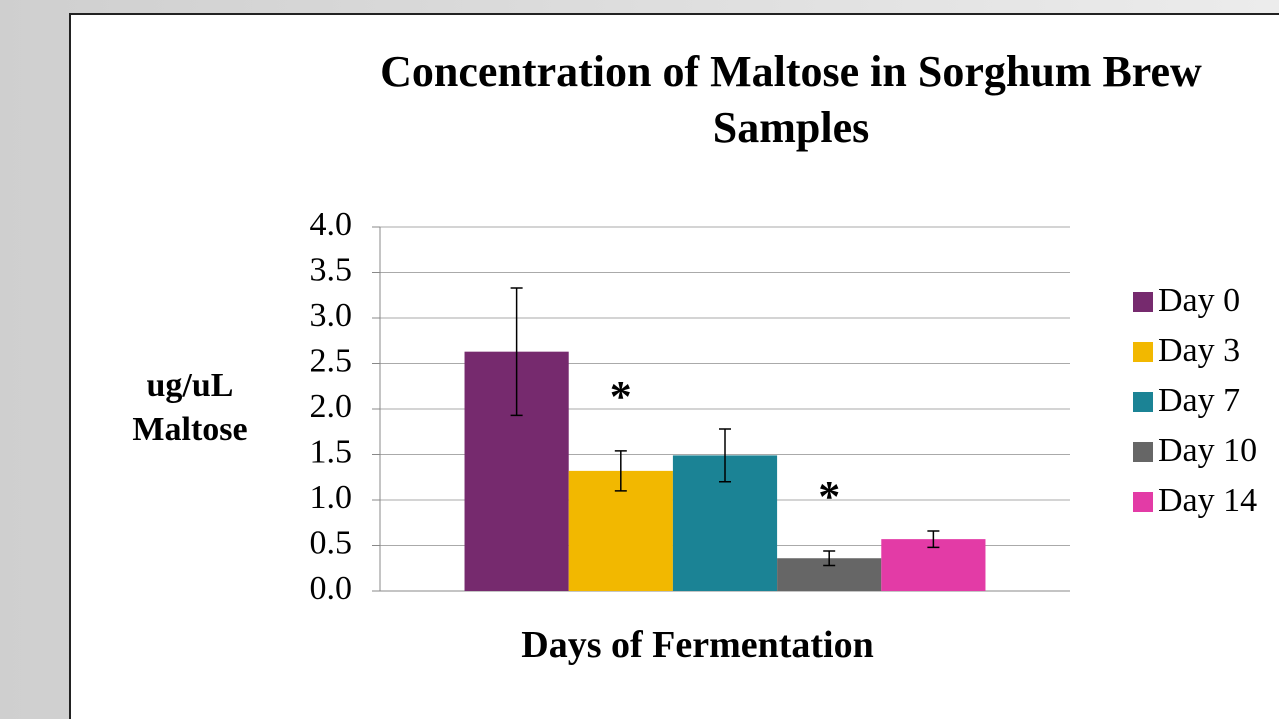 The height and width of the screenshot is (719, 1279). I want to click on y-tick-label: 3.0, so click(331, 315).